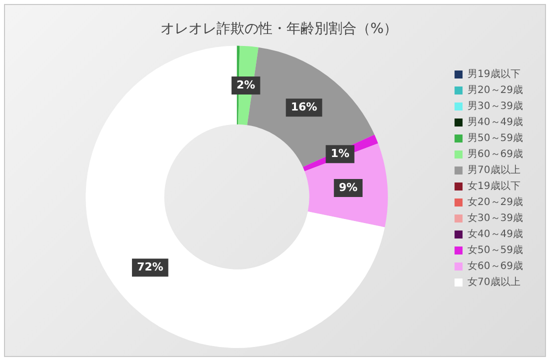 The width and height of the screenshot is (550, 361). Describe the element at coordinates (340, 153) in the screenshot. I see `data-label: 1%` at that location.